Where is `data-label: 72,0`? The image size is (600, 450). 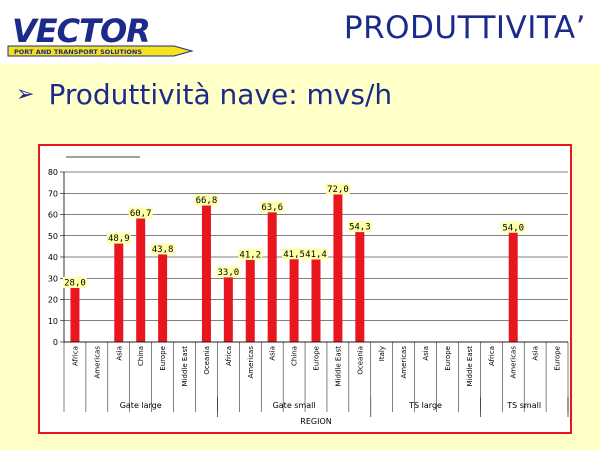
data-label: 72,0 is located at coordinates (338, 190).